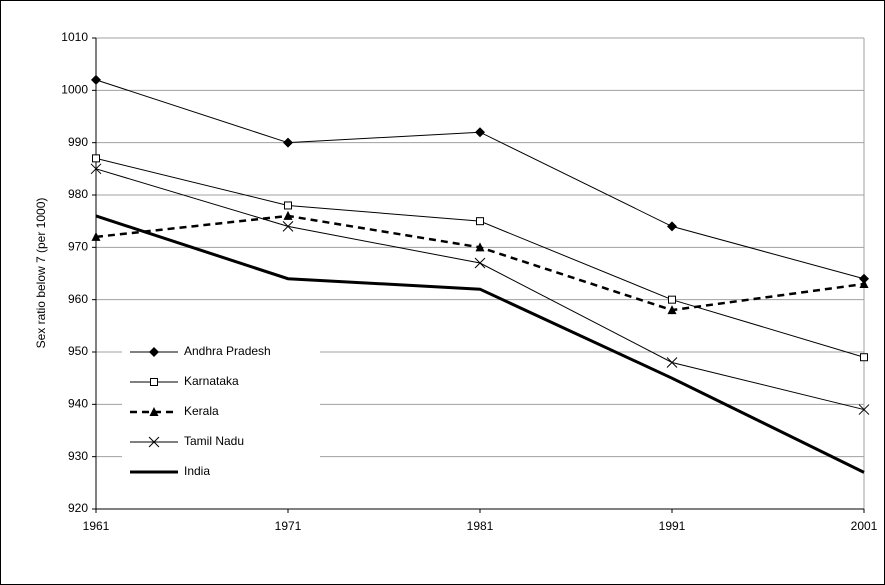 The height and width of the screenshot is (585, 885). What do you see at coordinates (74, 37) in the screenshot?
I see `y-tick-label: 1010` at bounding box center [74, 37].